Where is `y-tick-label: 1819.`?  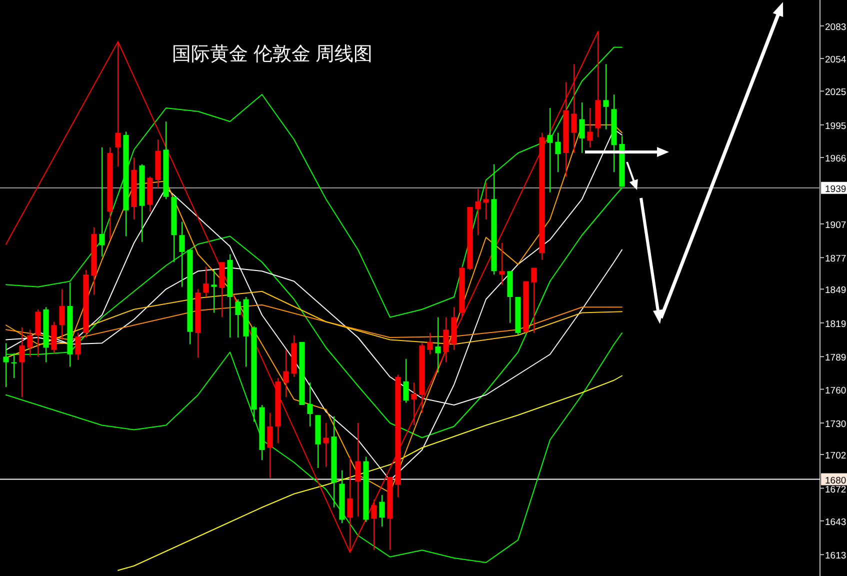
y-tick-label: 1819. is located at coordinates (836, 324).